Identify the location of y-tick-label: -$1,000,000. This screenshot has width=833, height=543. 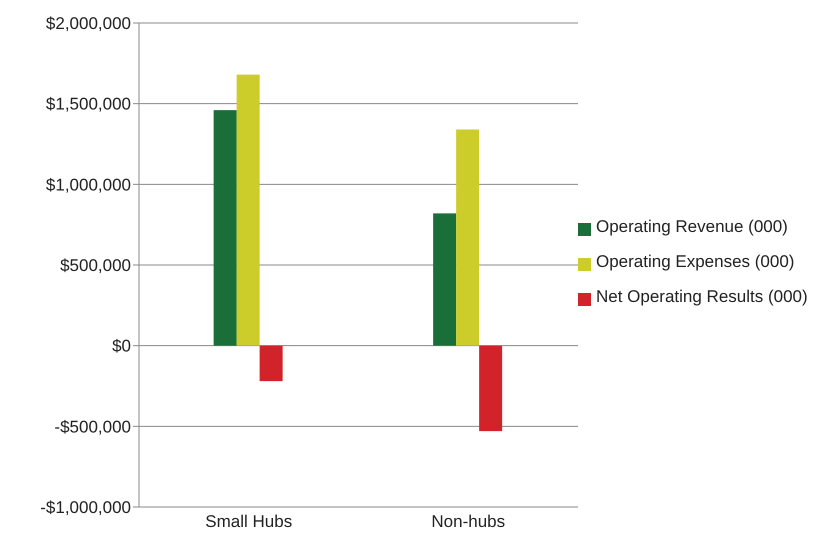
(85, 508).